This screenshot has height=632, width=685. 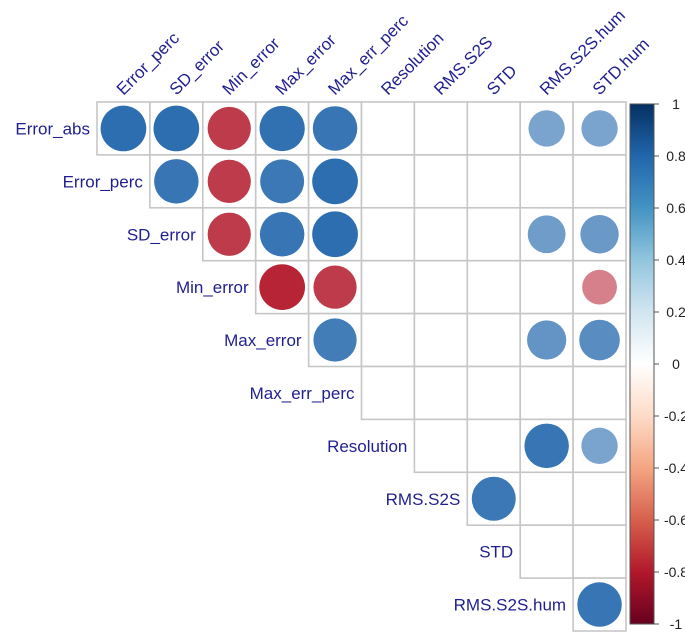 I want to click on column-label: STD, so click(x=501, y=79).